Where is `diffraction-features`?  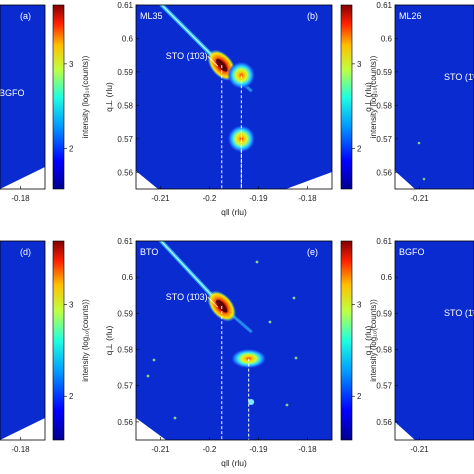
diffraction-features is located at coordinates (207, 79).